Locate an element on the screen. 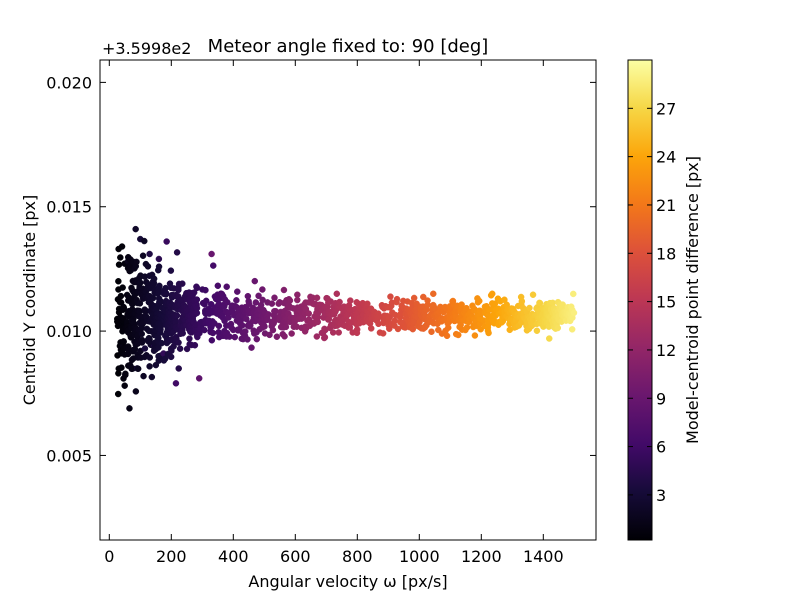 Image resolution: width=800 pixels, height=600 pixels. x-axis-label: Angular velocity ω [px/s] is located at coordinates (347, 581).